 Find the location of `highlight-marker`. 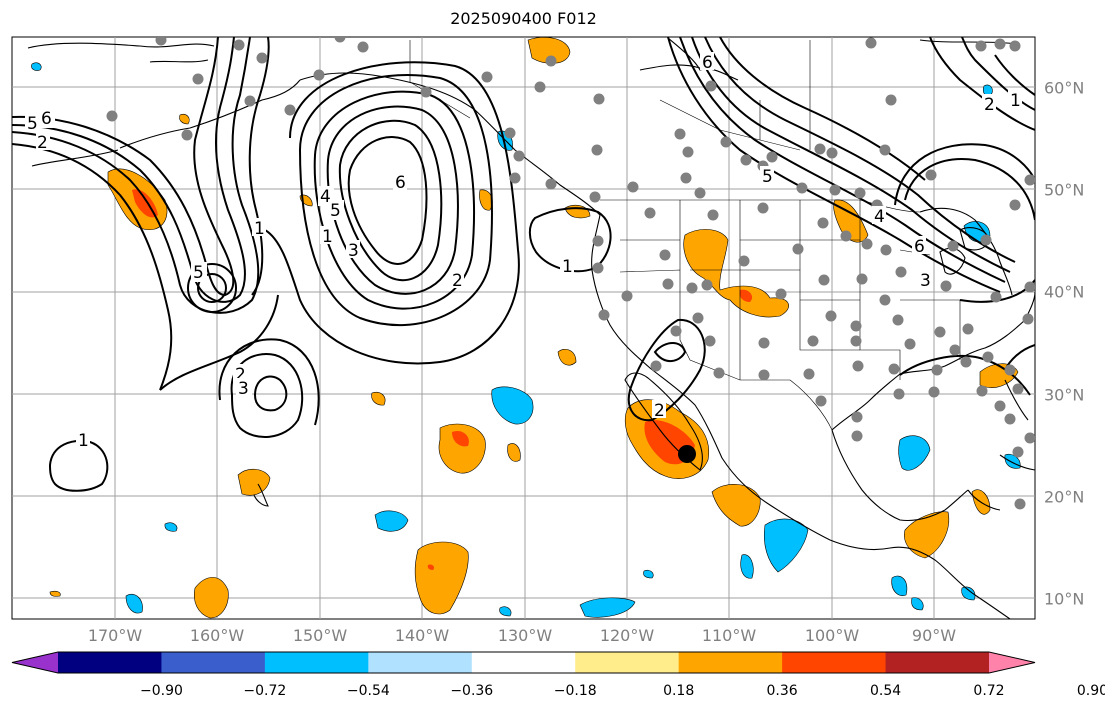

highlight-marker is located at coordinates (687, 454).